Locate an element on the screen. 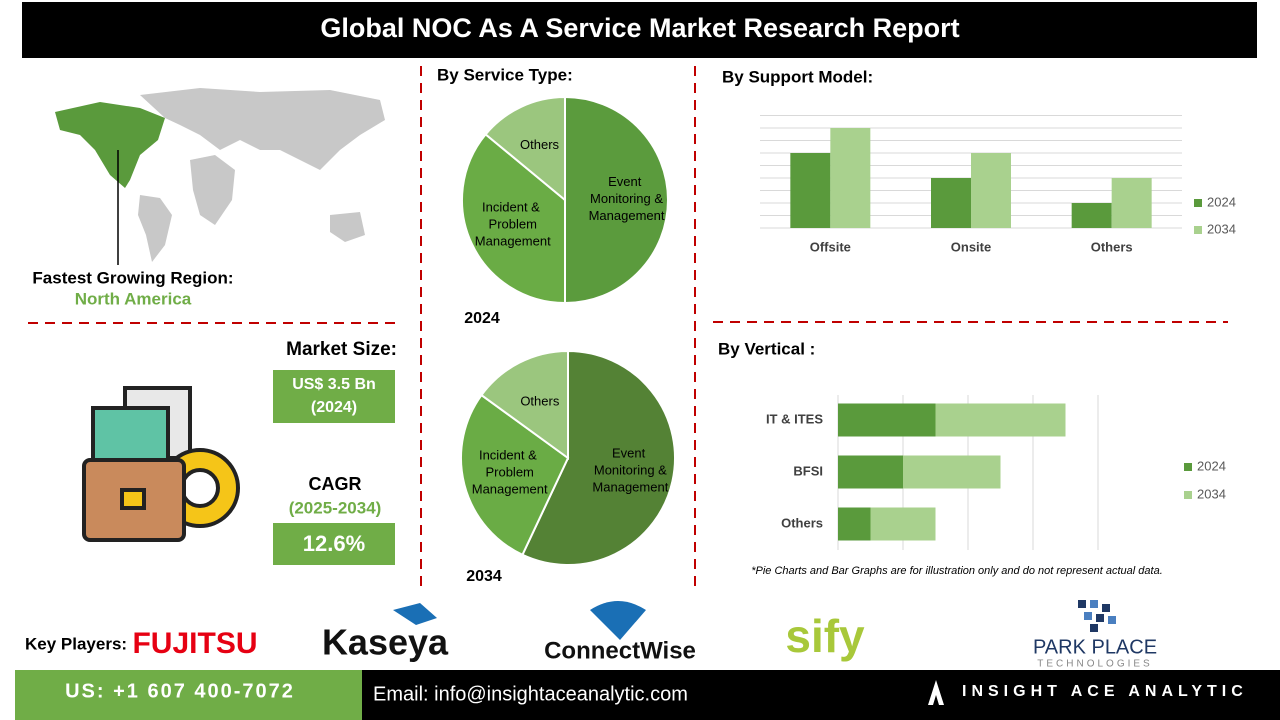  region-value: North America is located at coordinates (133, 298).